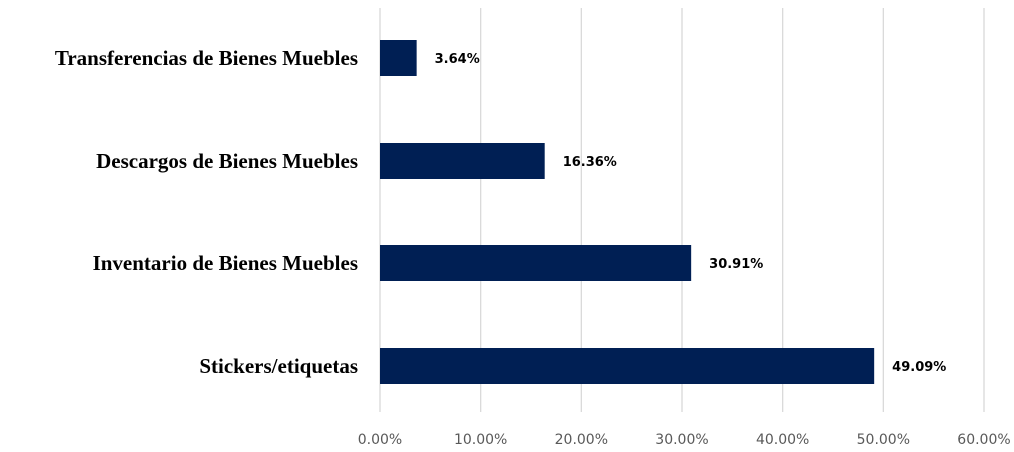 The height and width of the screenshot is (452, 1014). Describe the element at coordinates (883, 440) in the screenshot. I see `x-tick-label: 50.00%` at that location.